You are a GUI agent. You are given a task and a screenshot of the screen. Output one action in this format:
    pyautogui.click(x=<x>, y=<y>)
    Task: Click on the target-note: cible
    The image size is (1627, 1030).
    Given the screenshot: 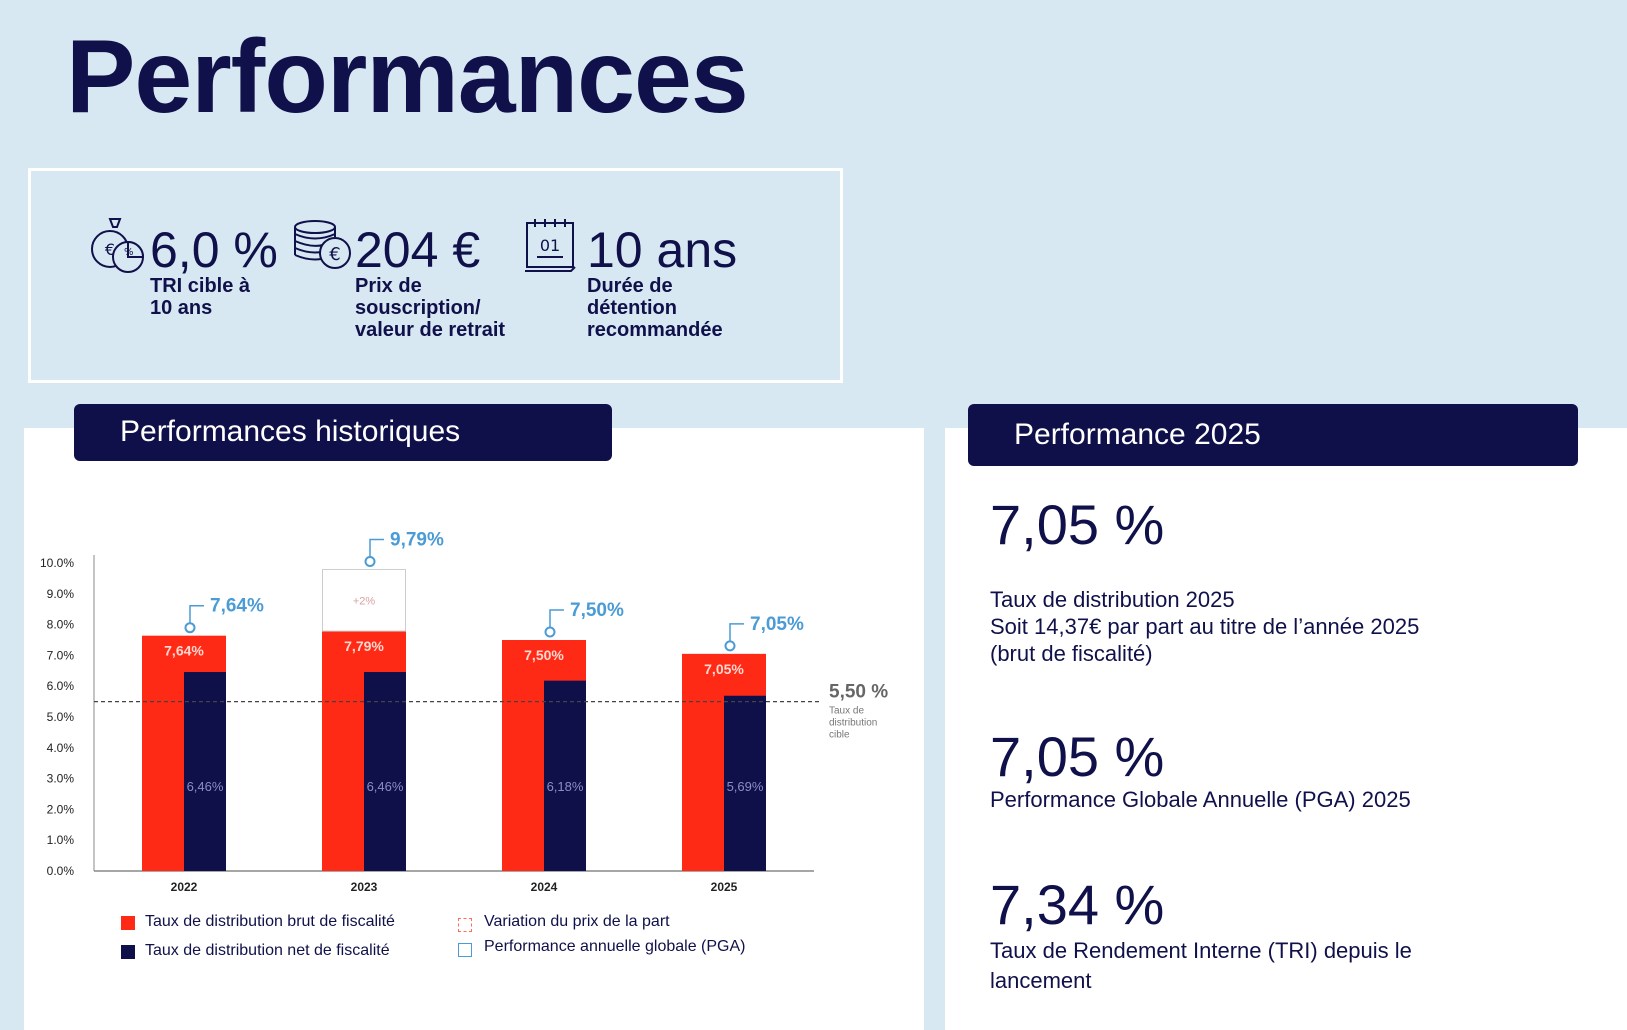 What is the action you would take?
    pyautogui.click(x=839, y=735)
    